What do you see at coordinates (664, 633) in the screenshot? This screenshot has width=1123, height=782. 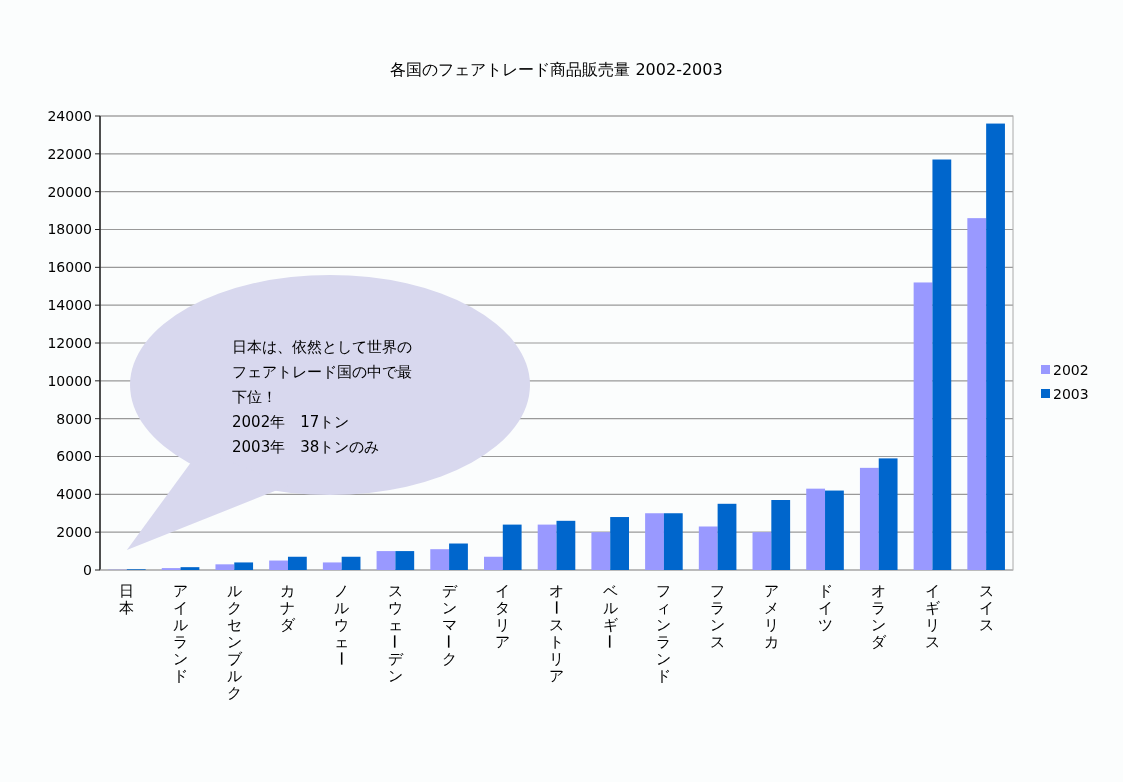 I see `x-tick-label: フィンランド` at bounding box center [664, 633].